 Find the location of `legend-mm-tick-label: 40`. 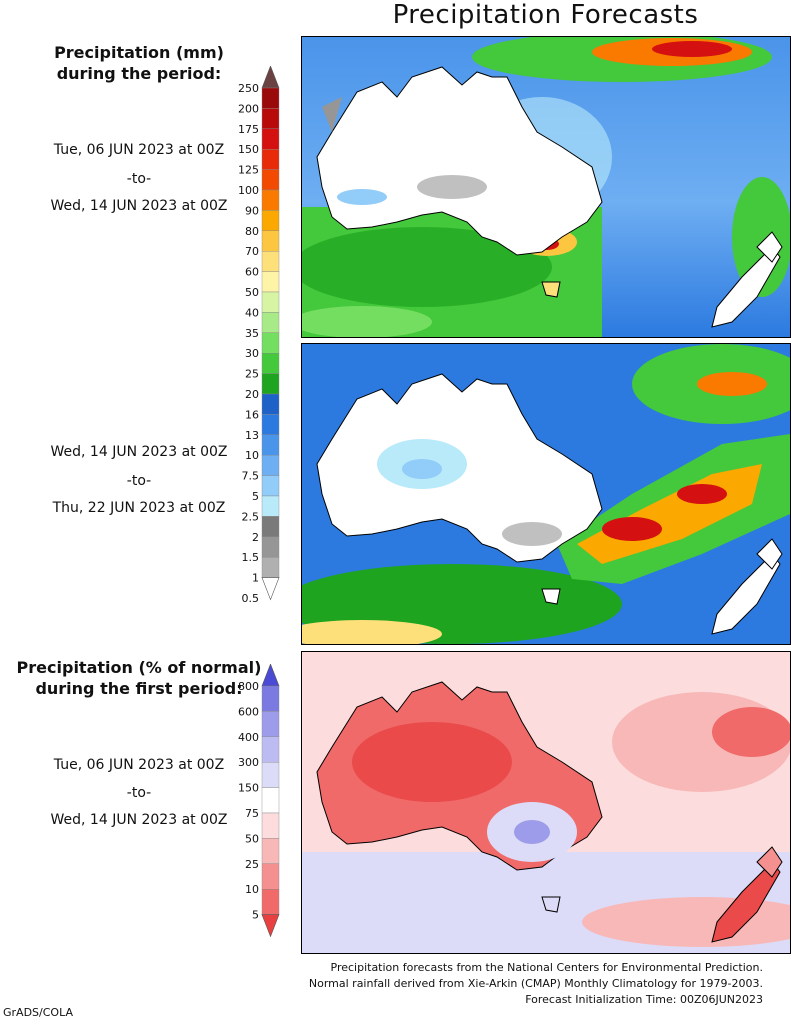

legend-mm-tick-label: 40 is located at coordinates (252, 312).